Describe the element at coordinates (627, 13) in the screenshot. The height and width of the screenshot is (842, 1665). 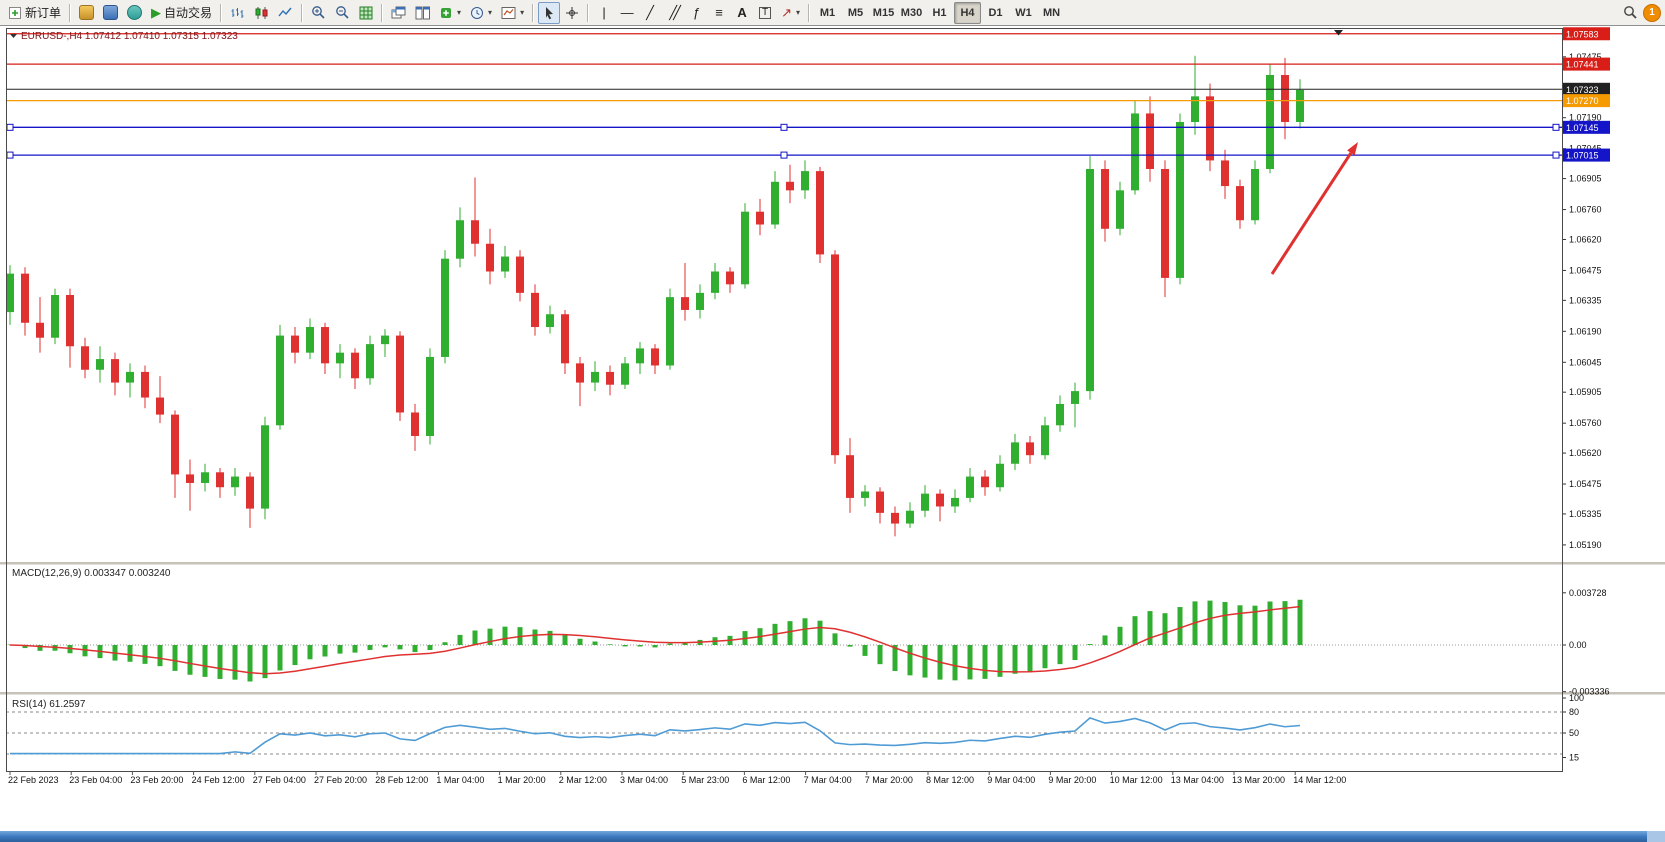
I see `horizontal-line-tool-button: —` at that location.